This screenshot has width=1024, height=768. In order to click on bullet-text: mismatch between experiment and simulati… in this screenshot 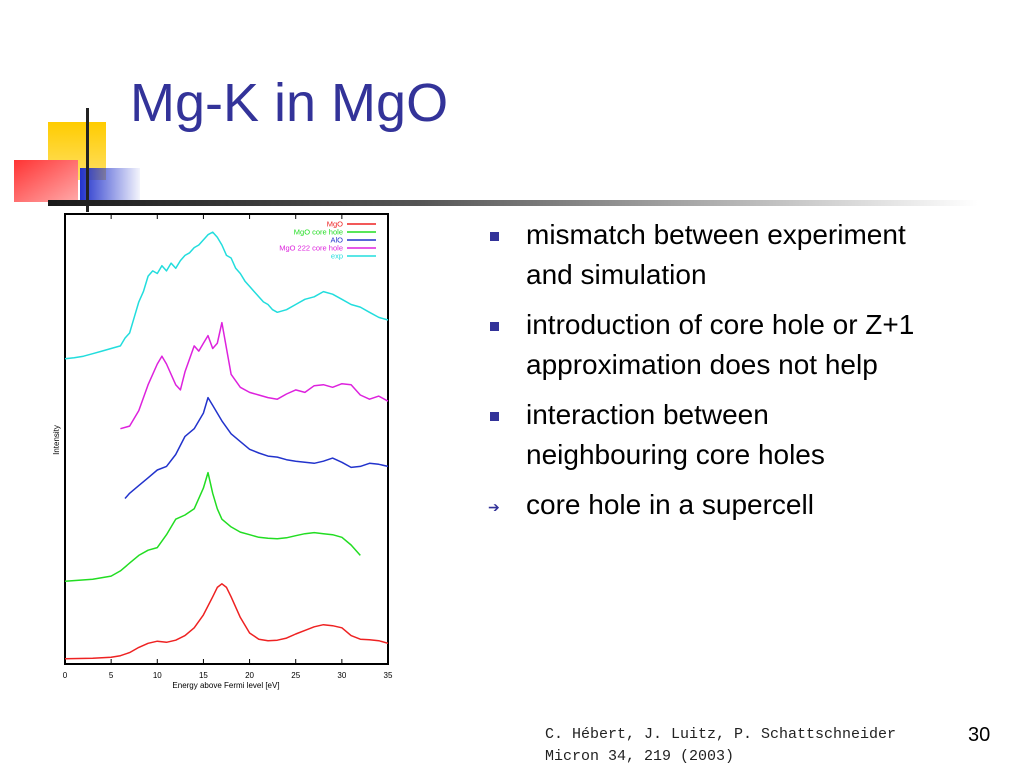, I will do `click(716, 254)`.